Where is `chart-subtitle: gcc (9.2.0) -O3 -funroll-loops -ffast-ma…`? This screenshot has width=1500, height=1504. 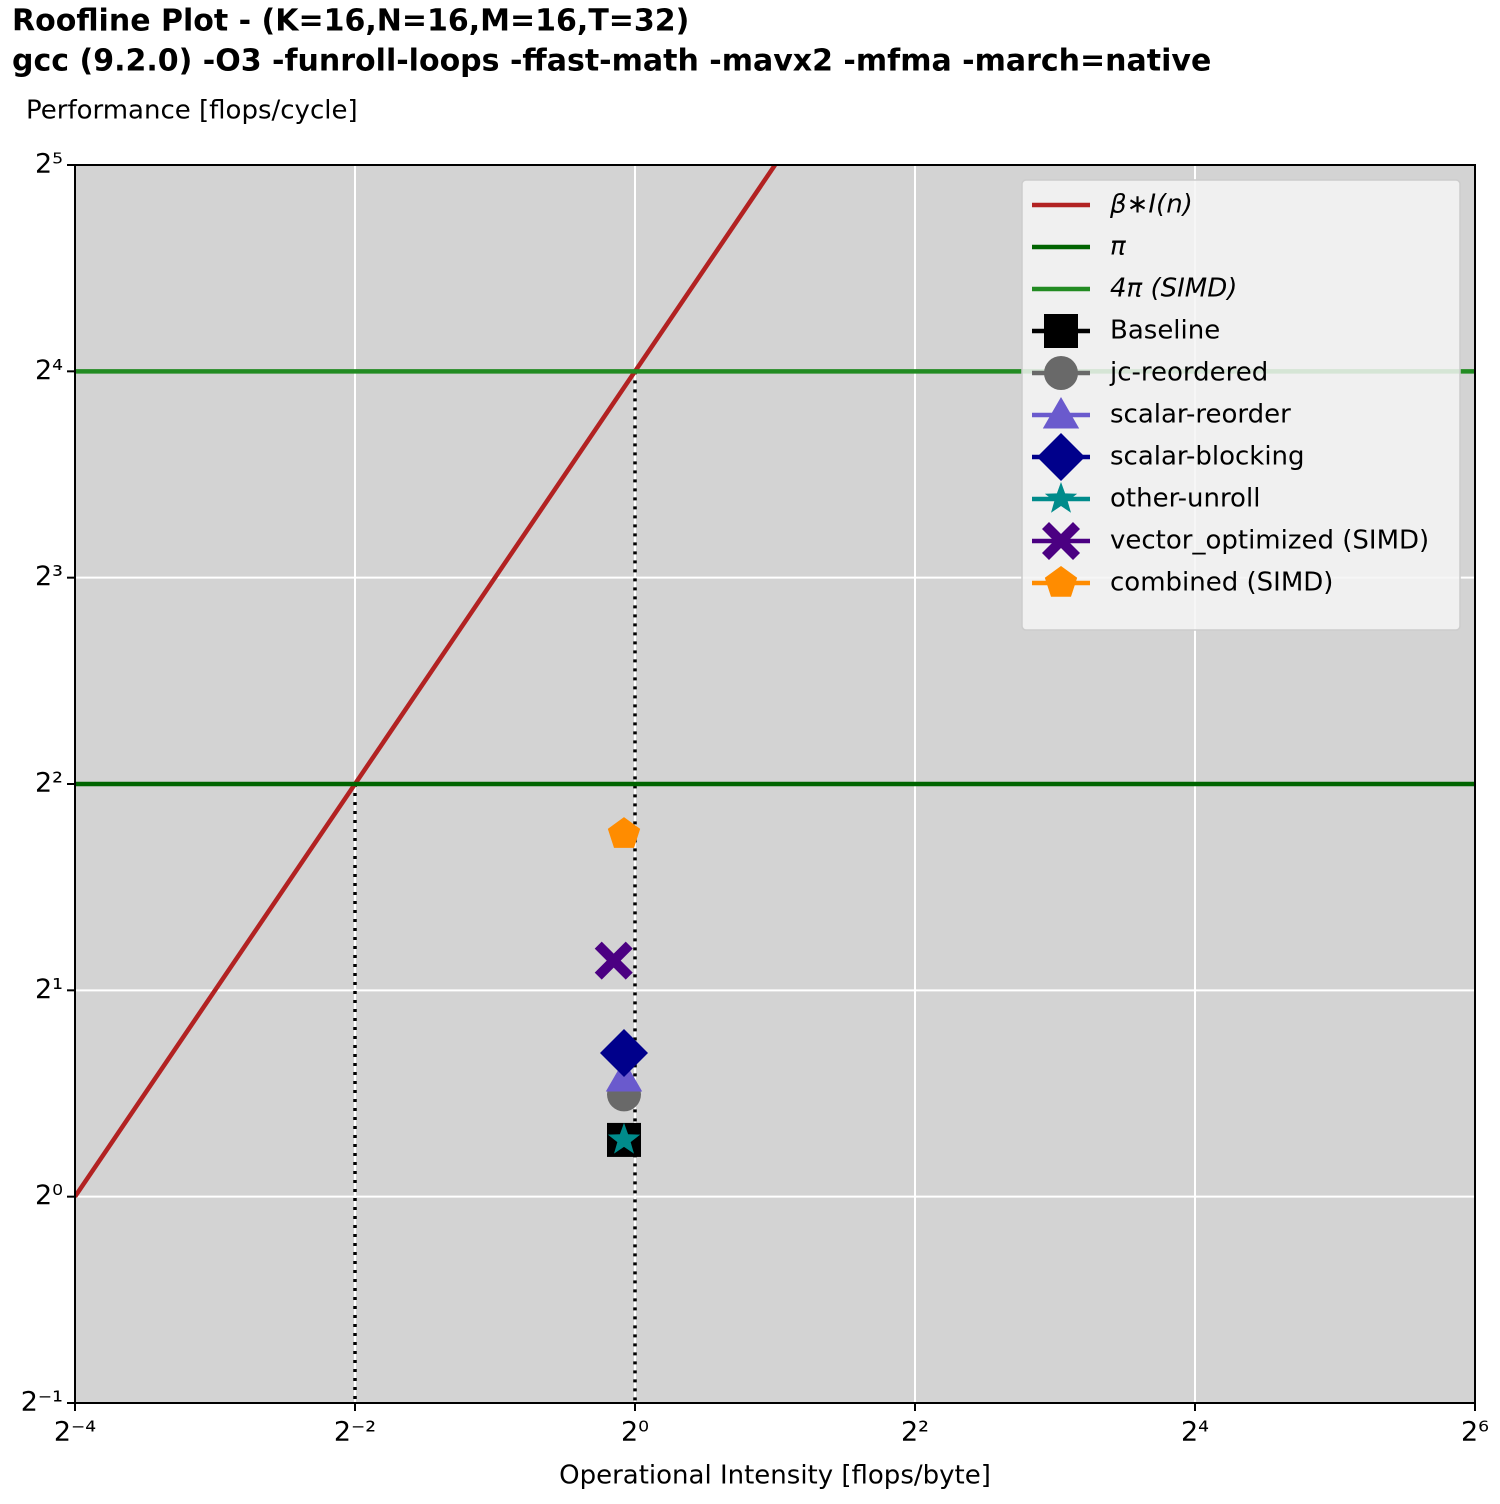 chart-subtitle: gcc (9.2.0) -O3 -funroll-loops -ffast-ma… is located at coordinates (611, 61).